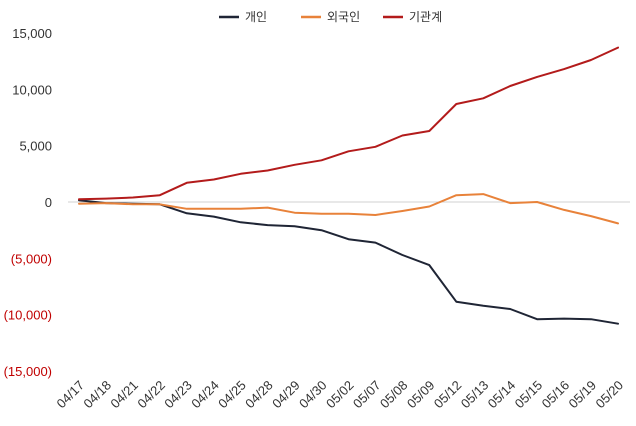 This screenshot has width=636, height=426. What do you see at coordinates (28, 315) in the screenshot?
I see `y-tick-label: (10,000)` at bounding box center [28, 315].